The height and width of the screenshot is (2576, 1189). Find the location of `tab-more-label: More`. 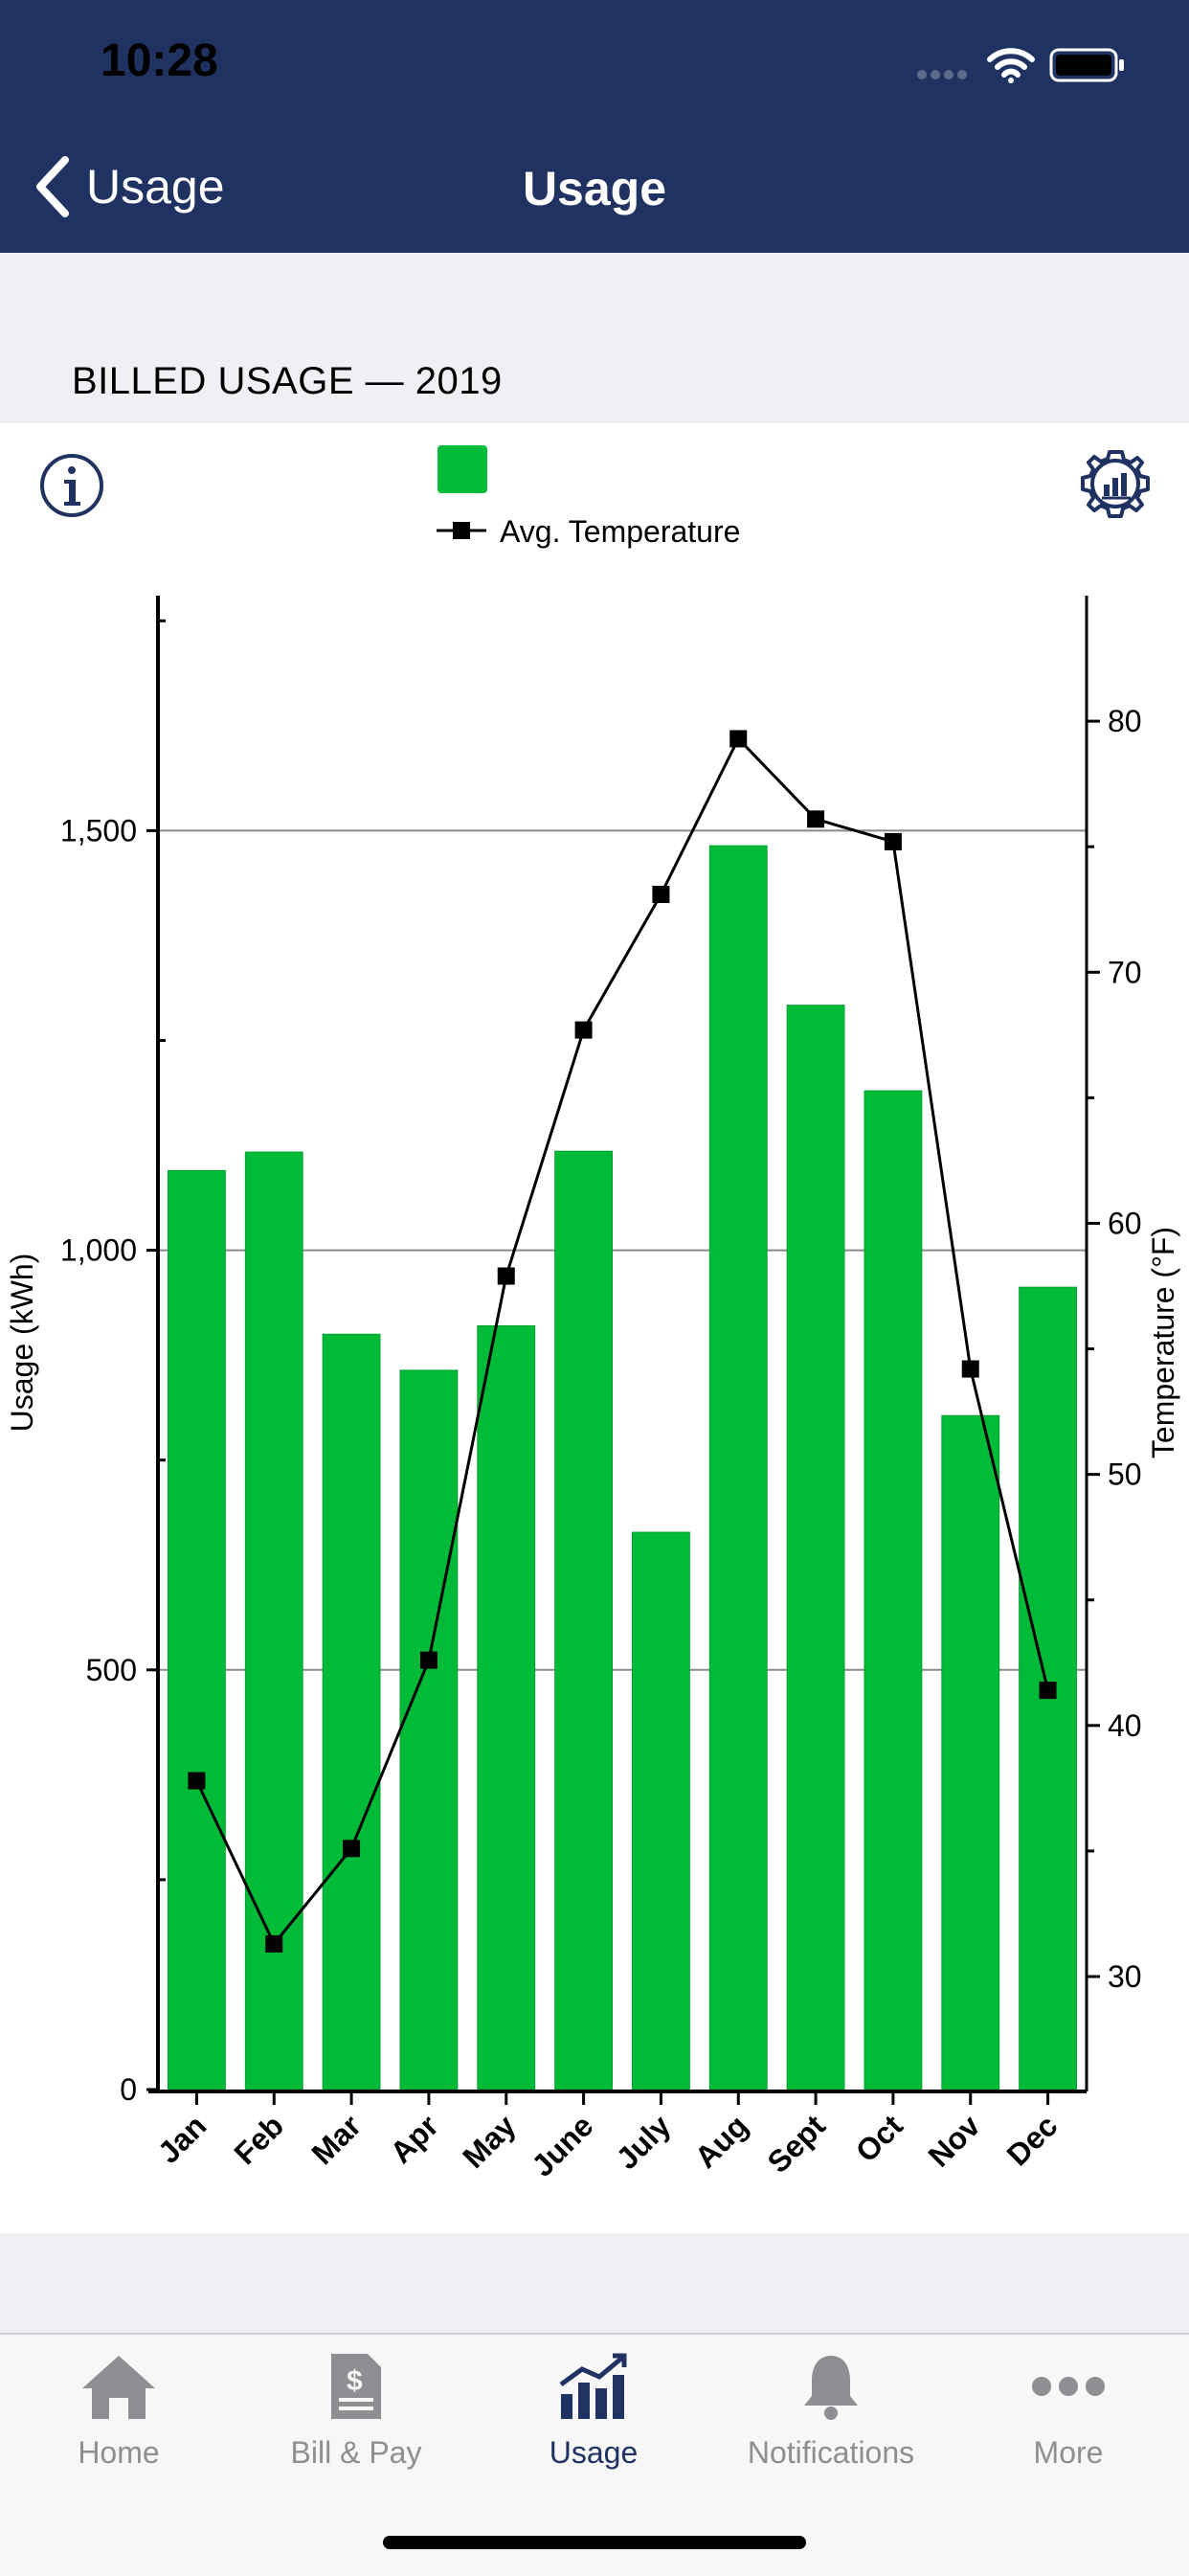

tab-more-label: More is located at coordinates (1068, 2452).